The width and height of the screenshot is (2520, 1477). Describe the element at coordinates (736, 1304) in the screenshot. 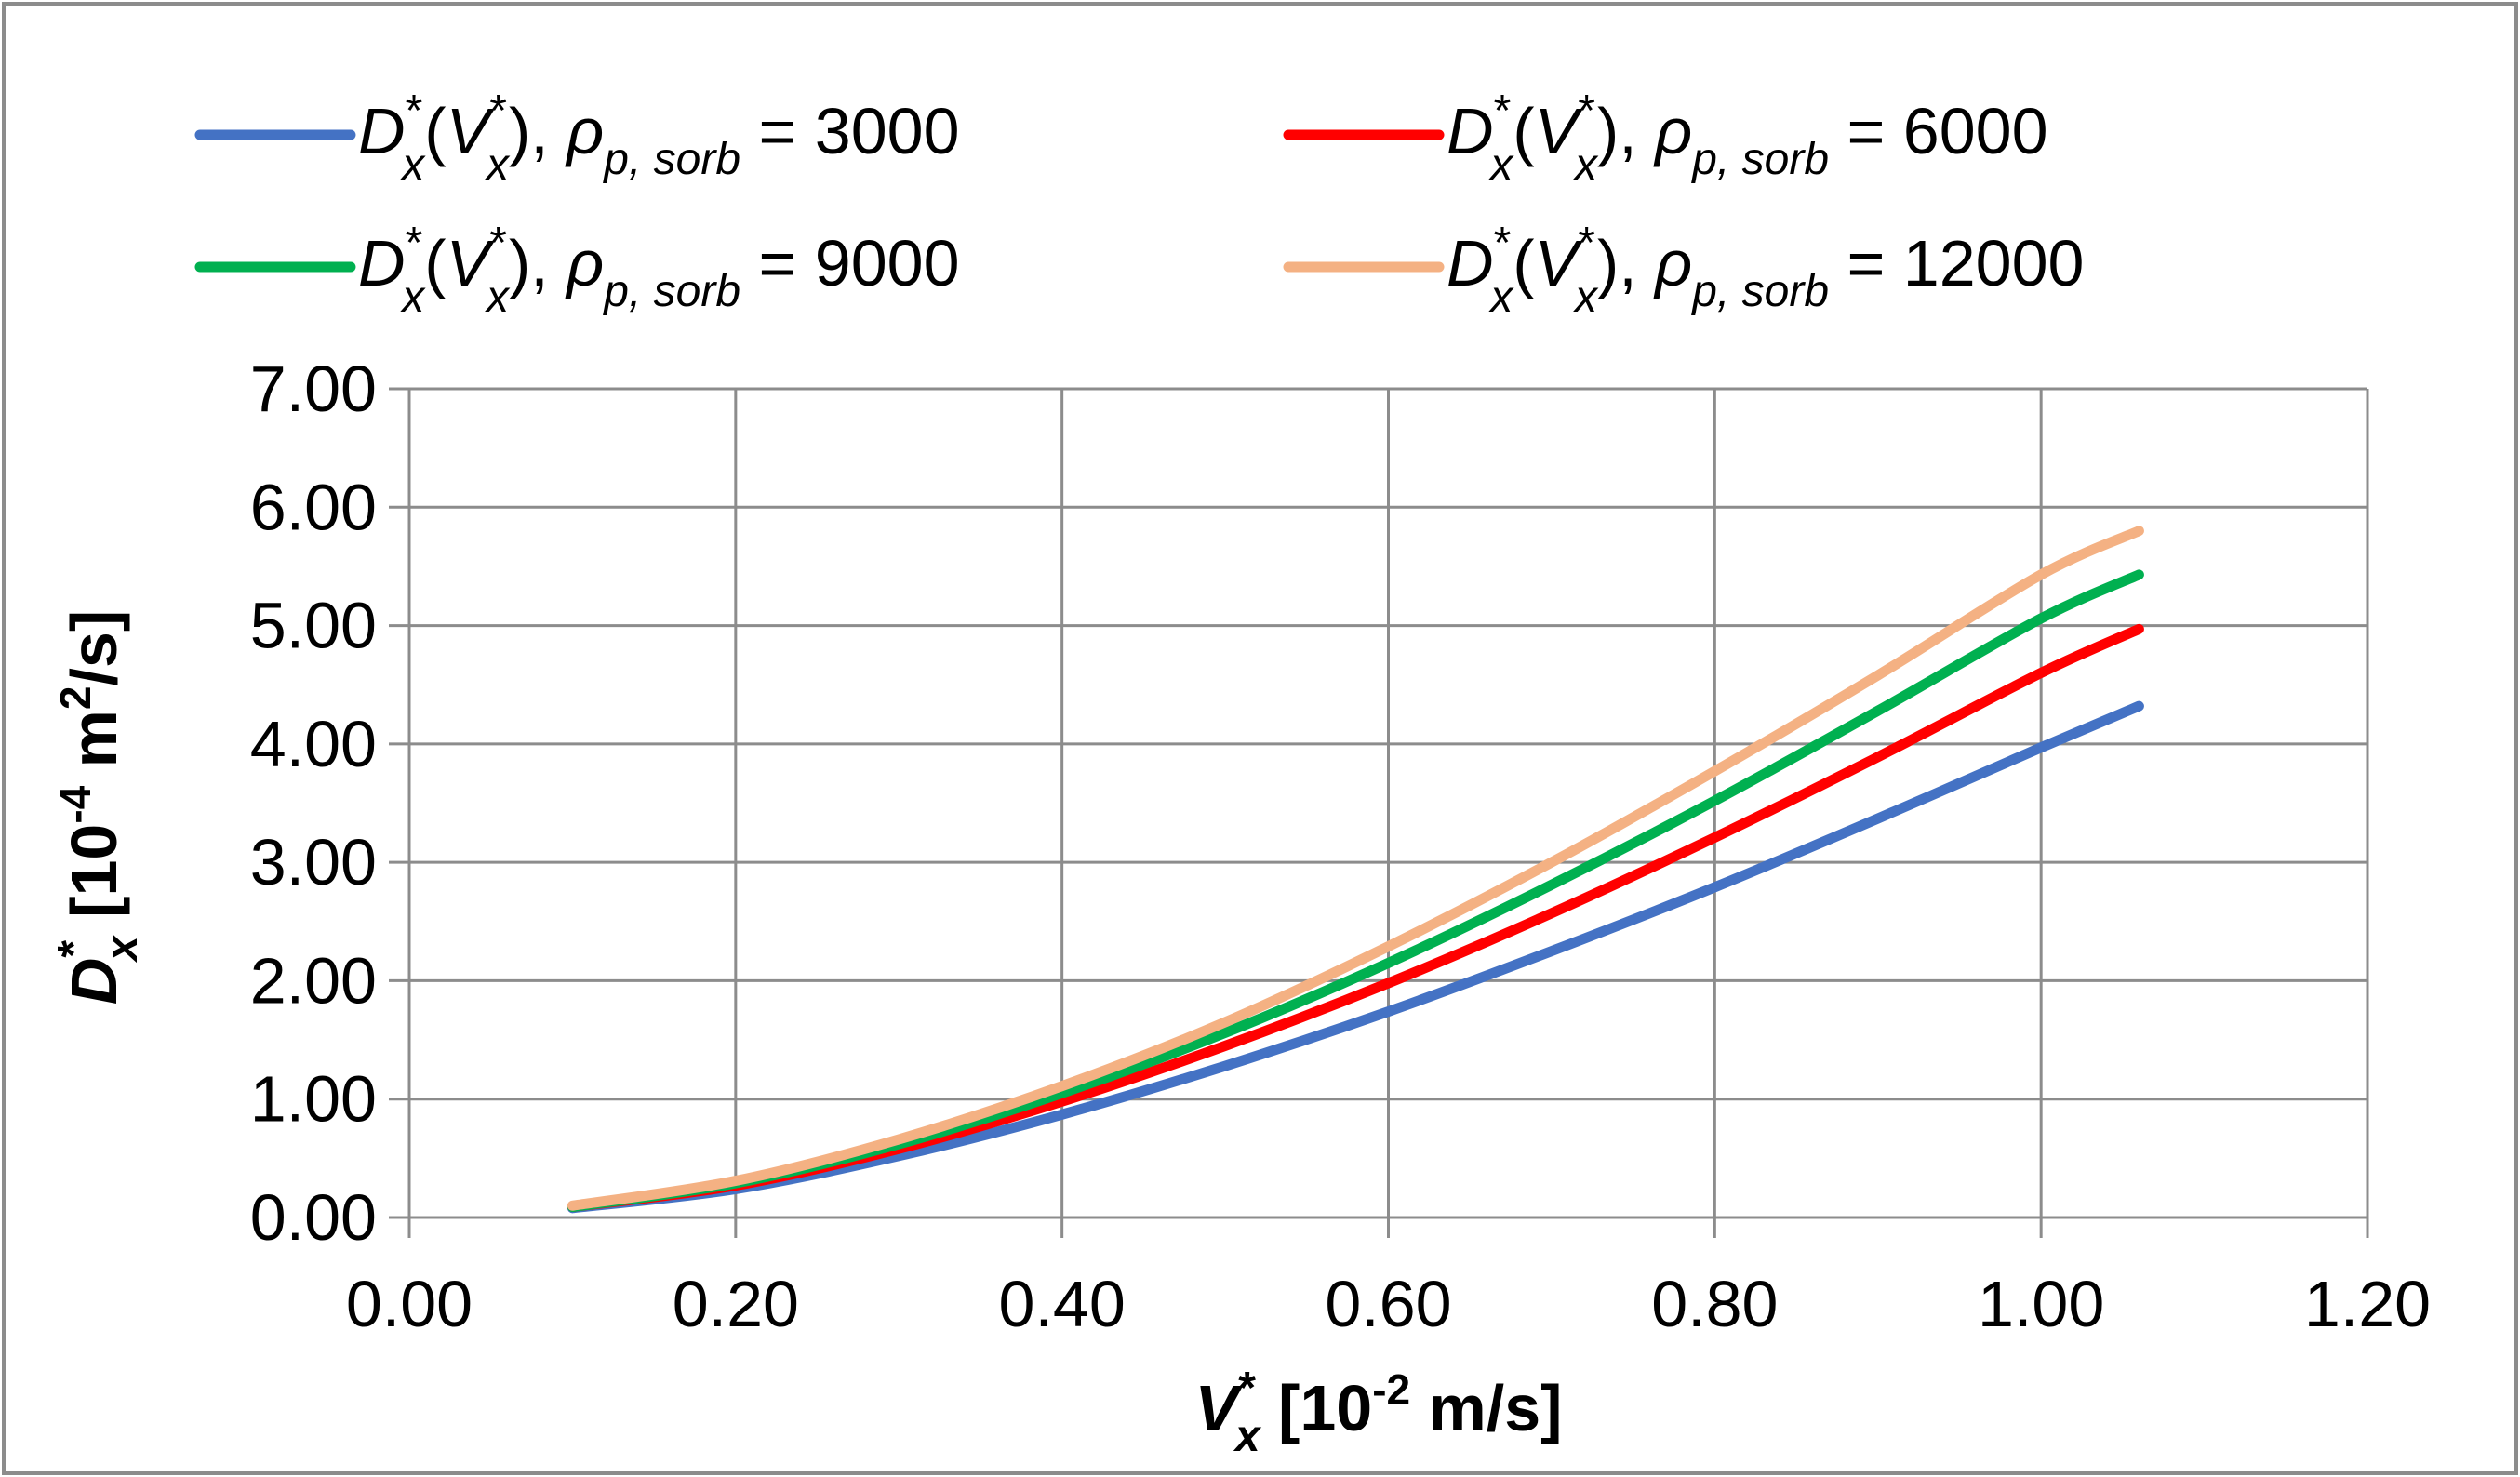

I see `x-tick-label: 0.20` at that location.